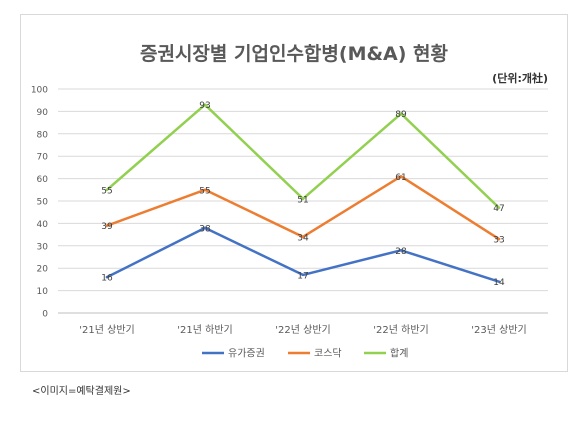 Image resolution: width=585 pixels, height=425 pixels. What do you see at coordinates (294, 53) in the screenshot?
I see `chart-title: 증권시장별 기업인수합병(M&A) 현황` at bounding box center [294, 53].